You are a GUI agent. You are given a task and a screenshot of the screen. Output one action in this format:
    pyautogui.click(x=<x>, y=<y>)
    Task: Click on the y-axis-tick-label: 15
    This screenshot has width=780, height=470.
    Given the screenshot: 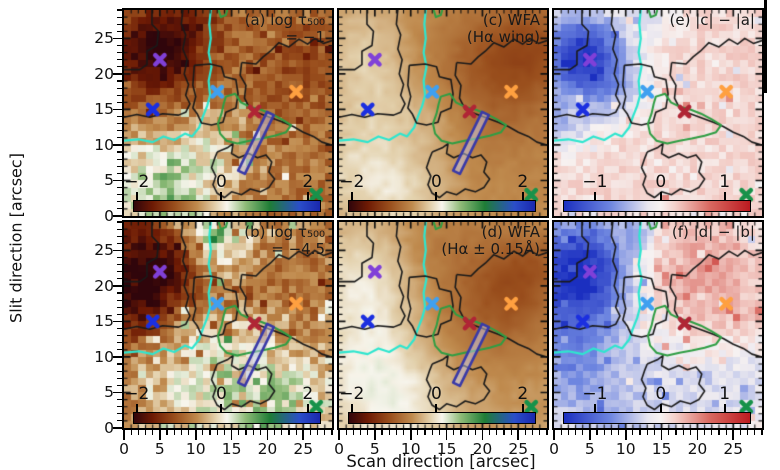 What is the action you would take?
    pyautogui.click(x=104, y=321)
    